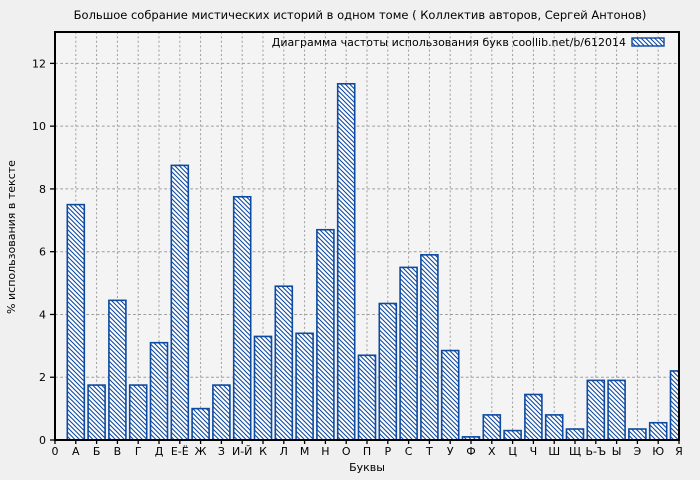  Describe the element at coordinates (575, 434) in the screenshot. I see `bar-Щ` at that location.